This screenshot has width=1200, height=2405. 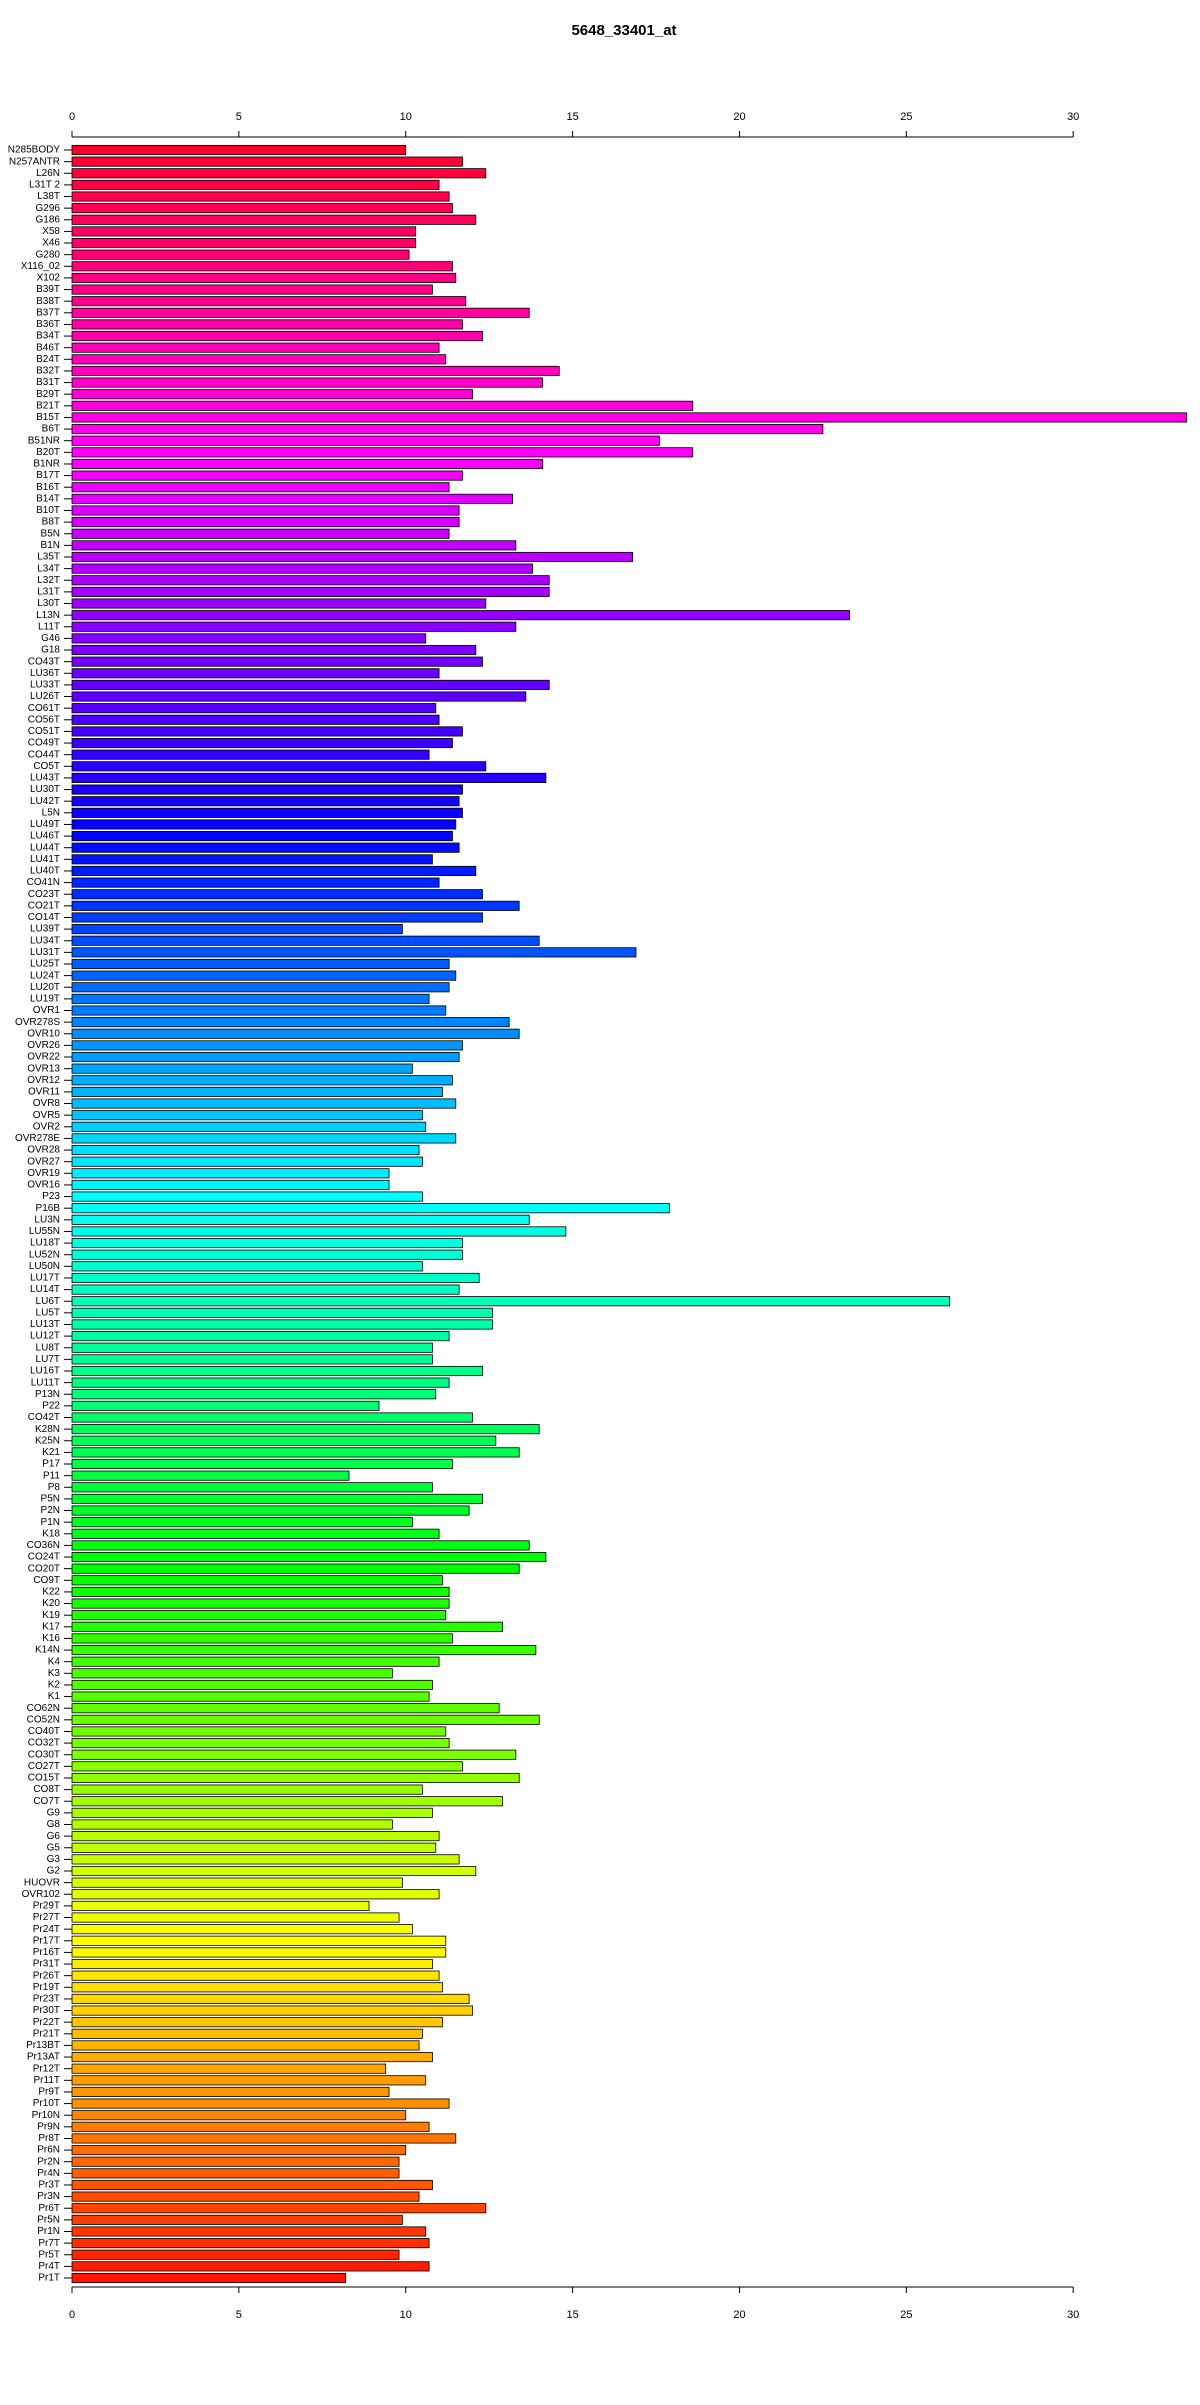 What do you see at coordinates (46, 766) in the screenshot?
I see `y-tick-label: CO5T` at bounding box center [46, 766].